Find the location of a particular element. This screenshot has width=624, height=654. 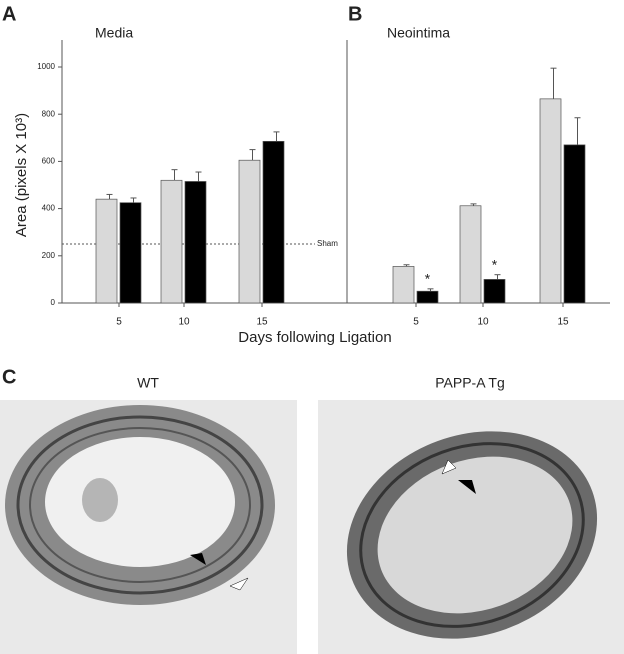

chart-title: Neointima is located at coordinates (418, 33).